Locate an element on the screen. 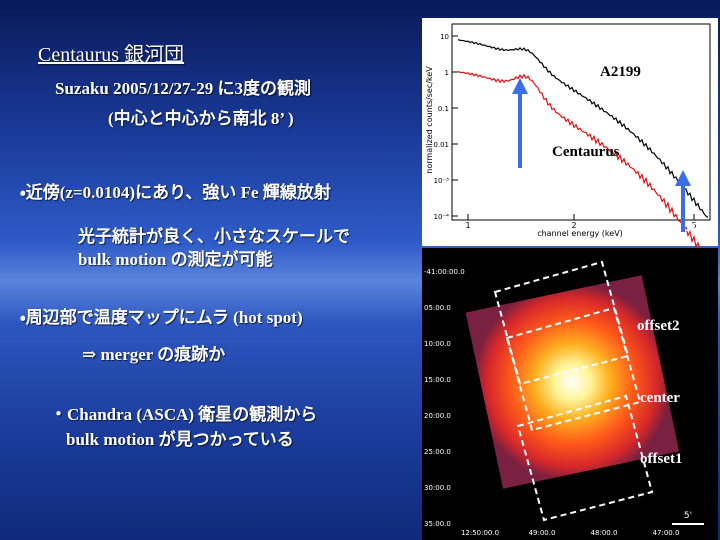 This screenshot has width=720, height=540. label: Centaurus is located at coordinates (586, 152).